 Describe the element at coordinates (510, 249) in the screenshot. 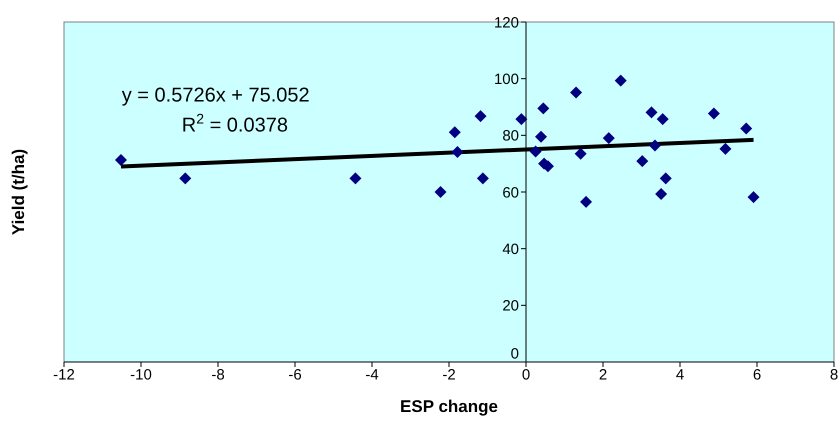

I see `y-tick-label: 40` at that location.